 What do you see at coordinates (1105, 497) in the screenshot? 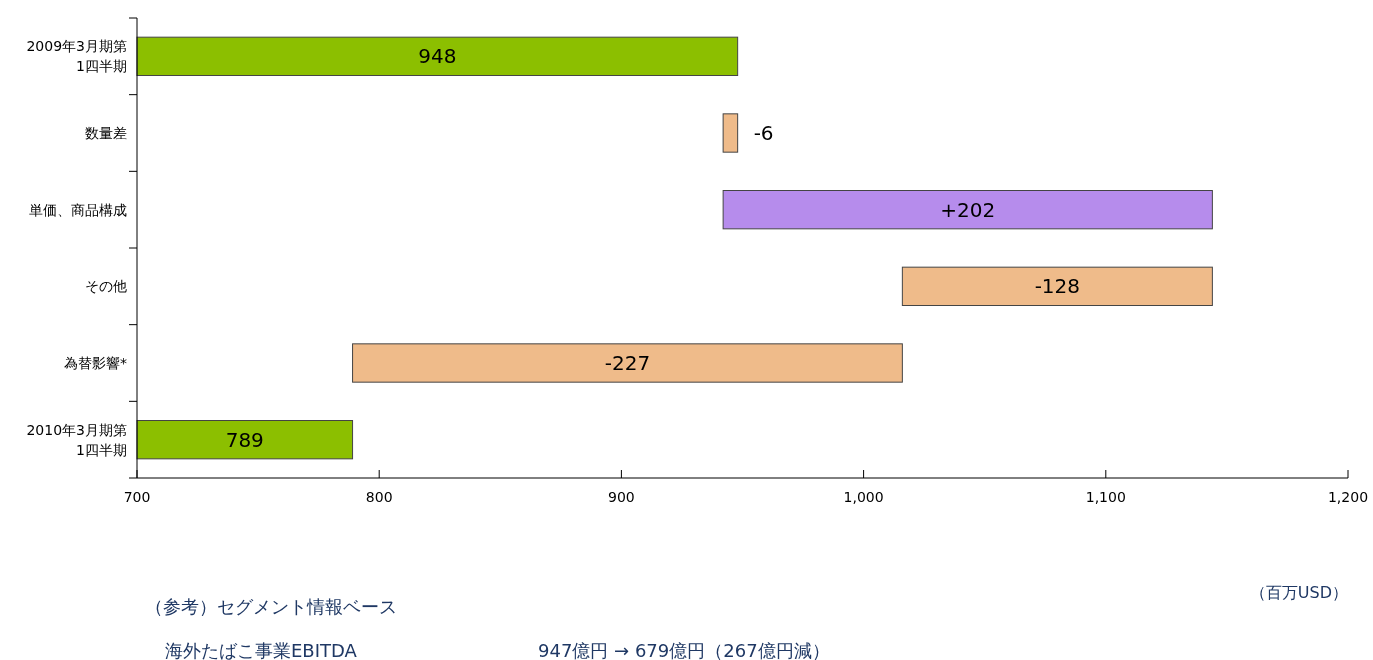
I see `x-tick-label: 1,100` at bounding box center [1105, 497].